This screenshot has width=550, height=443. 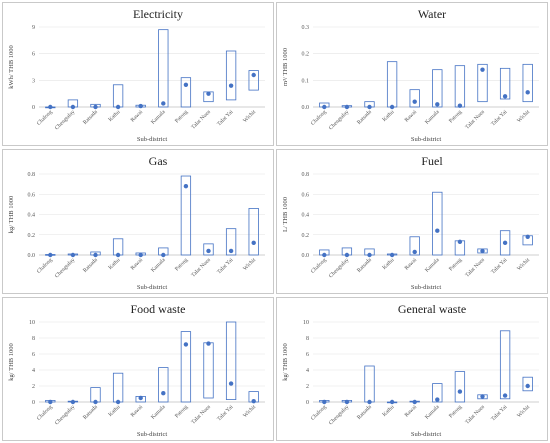 I want to click on y-axis-label: kg/ THB 1000, so click(x=11, y=214).